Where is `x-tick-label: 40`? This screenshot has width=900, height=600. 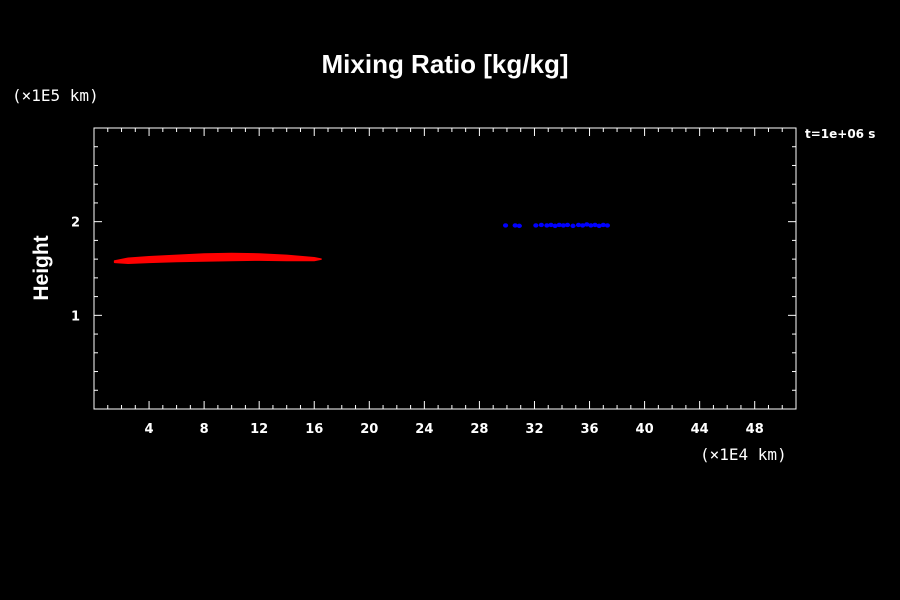
x-tick-label: 40 is located at coordinates (645, 429).